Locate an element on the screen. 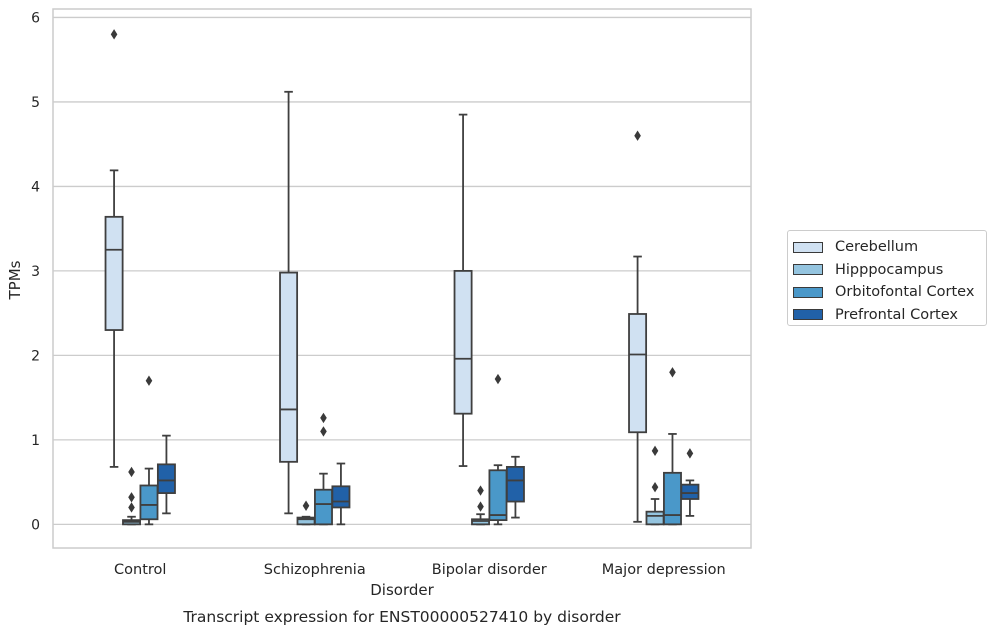  y-tick-label: 4 is located at coordinates (35, 187).